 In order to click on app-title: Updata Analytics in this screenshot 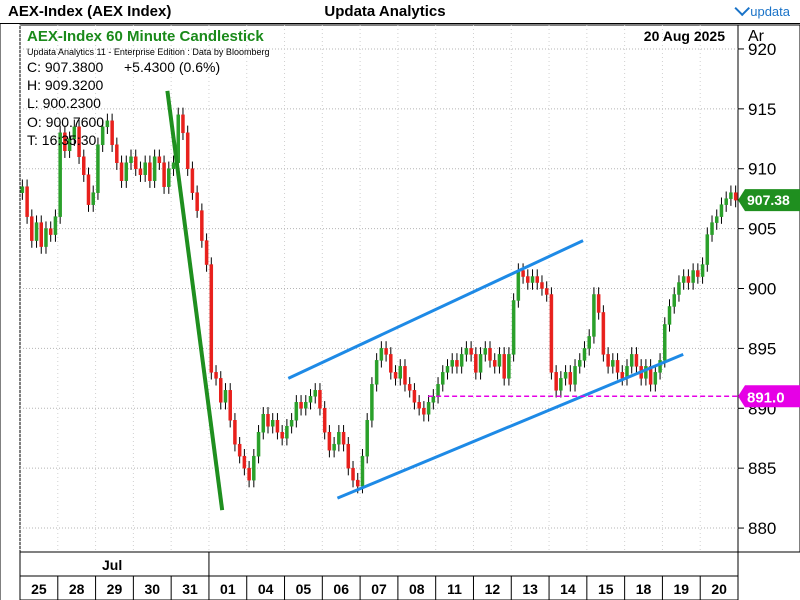, I will do `click(385, 11)`.